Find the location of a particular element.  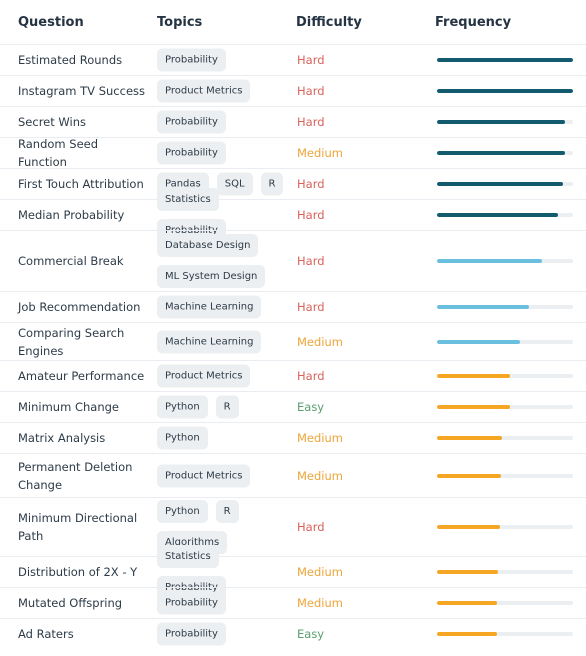

table-row: Mutated Offspring Probability Medium is located at coordinates (293, 602).